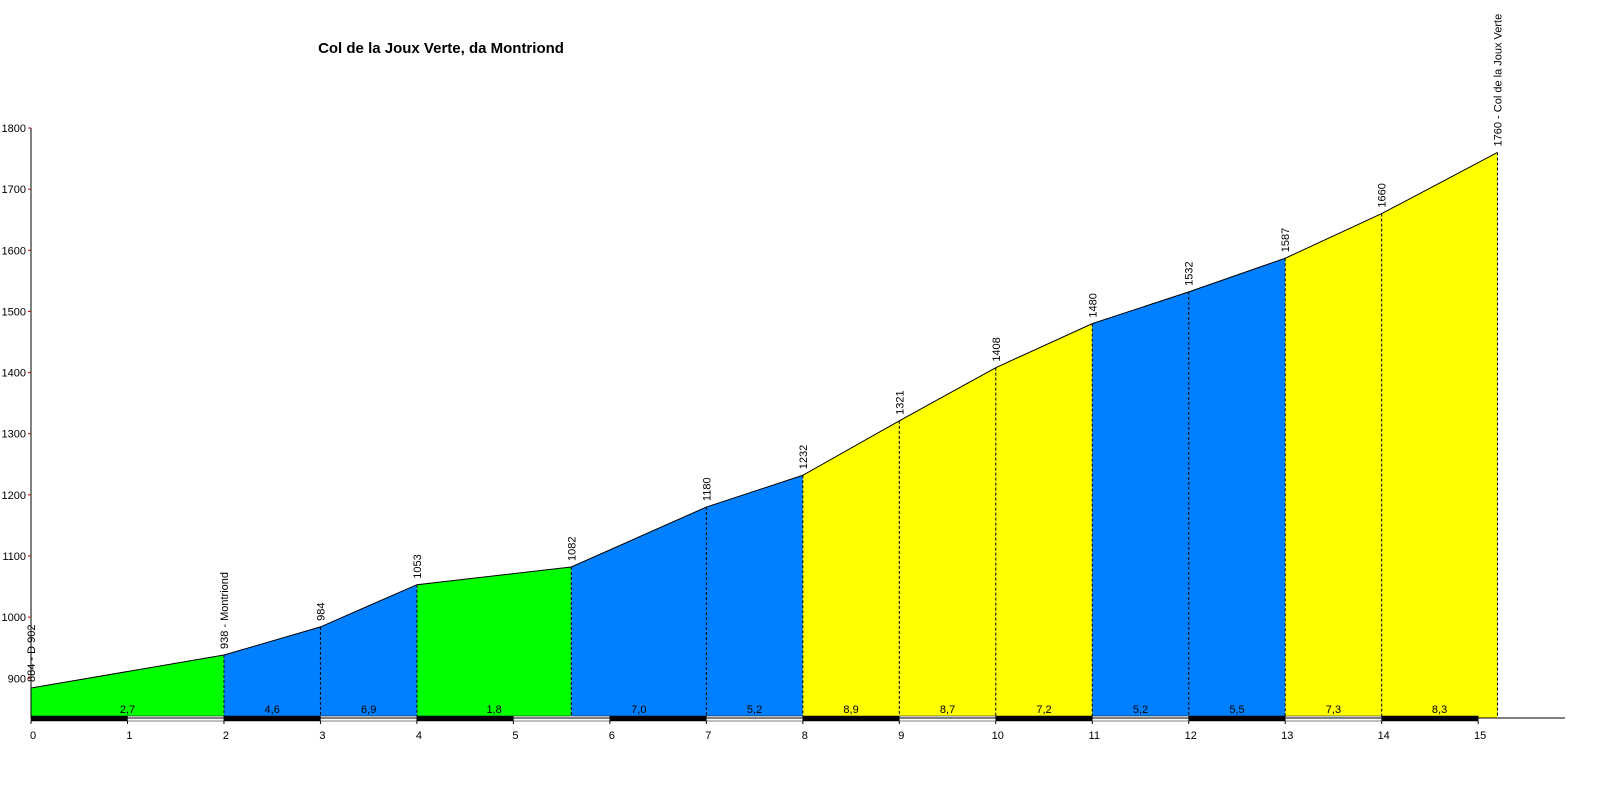  What do you see at coordinates (1384, 736) in the screenshot?
I see `x-tick-label: 14` at bounding box center [1384, 736].